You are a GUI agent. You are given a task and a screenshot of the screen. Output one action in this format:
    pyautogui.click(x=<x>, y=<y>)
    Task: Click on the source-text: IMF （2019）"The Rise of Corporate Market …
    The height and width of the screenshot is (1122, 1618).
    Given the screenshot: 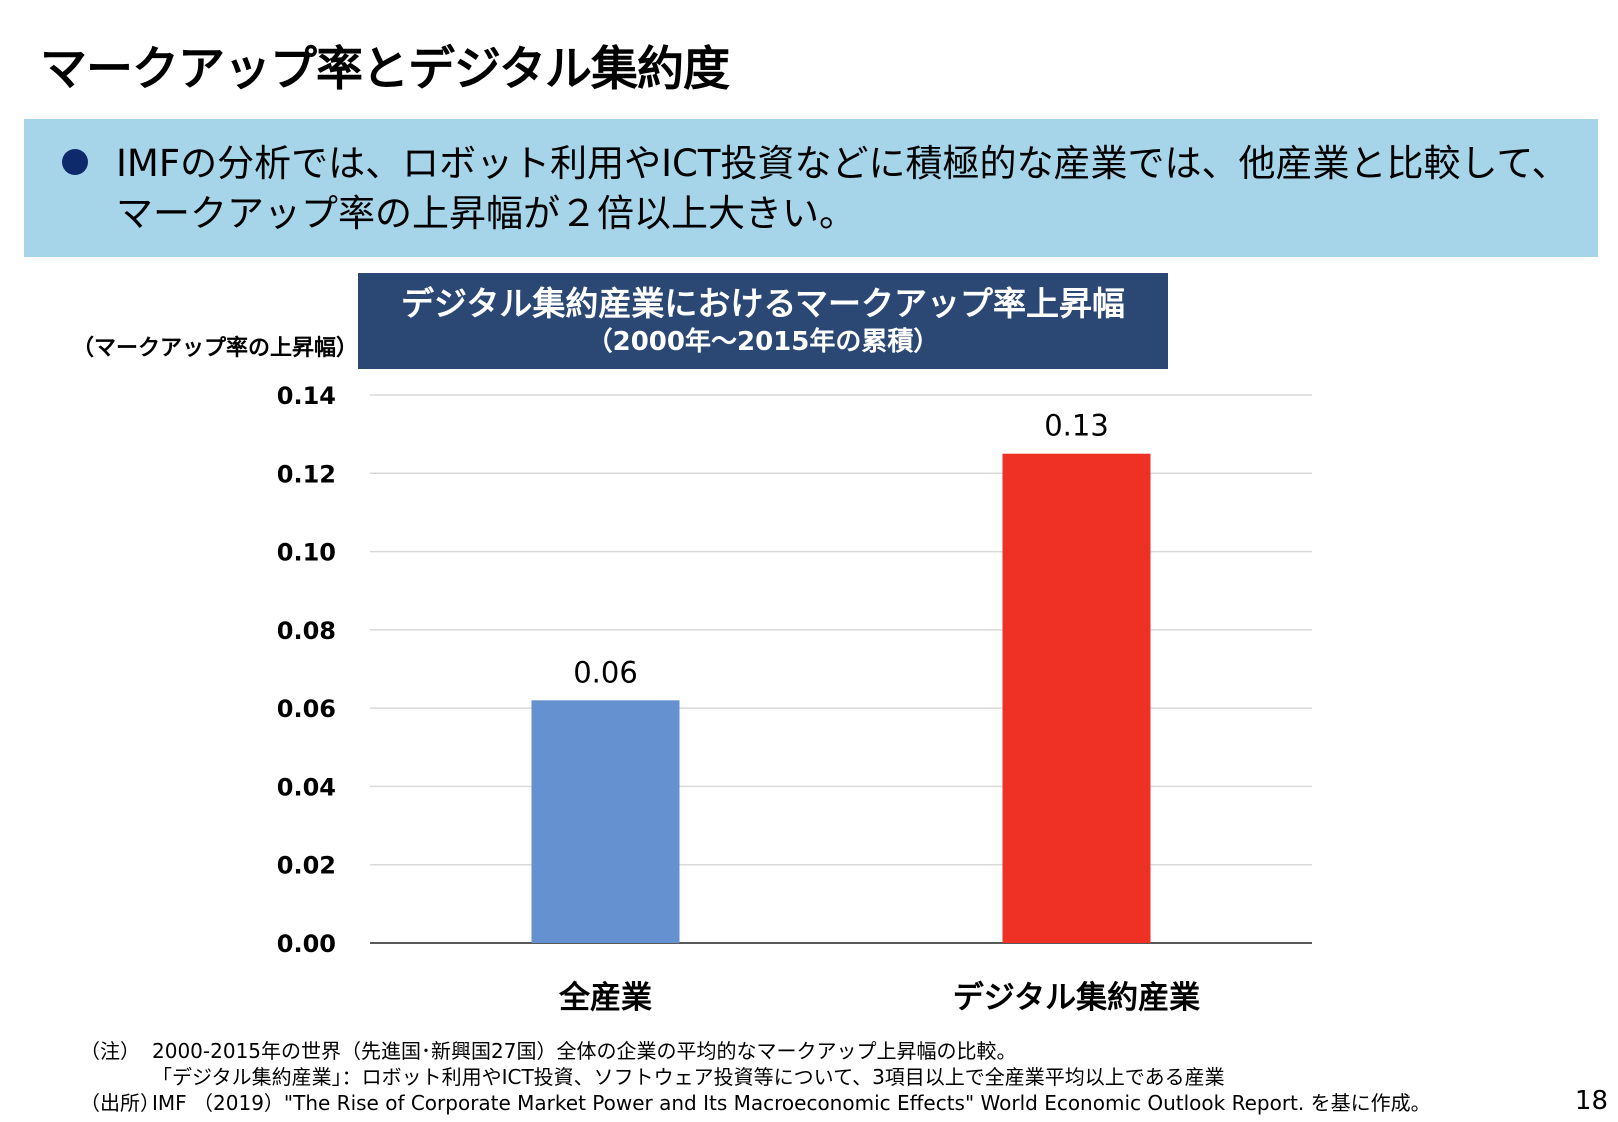 What is the action you would take?
    pyautogui.click(x=791, y=1103)
    